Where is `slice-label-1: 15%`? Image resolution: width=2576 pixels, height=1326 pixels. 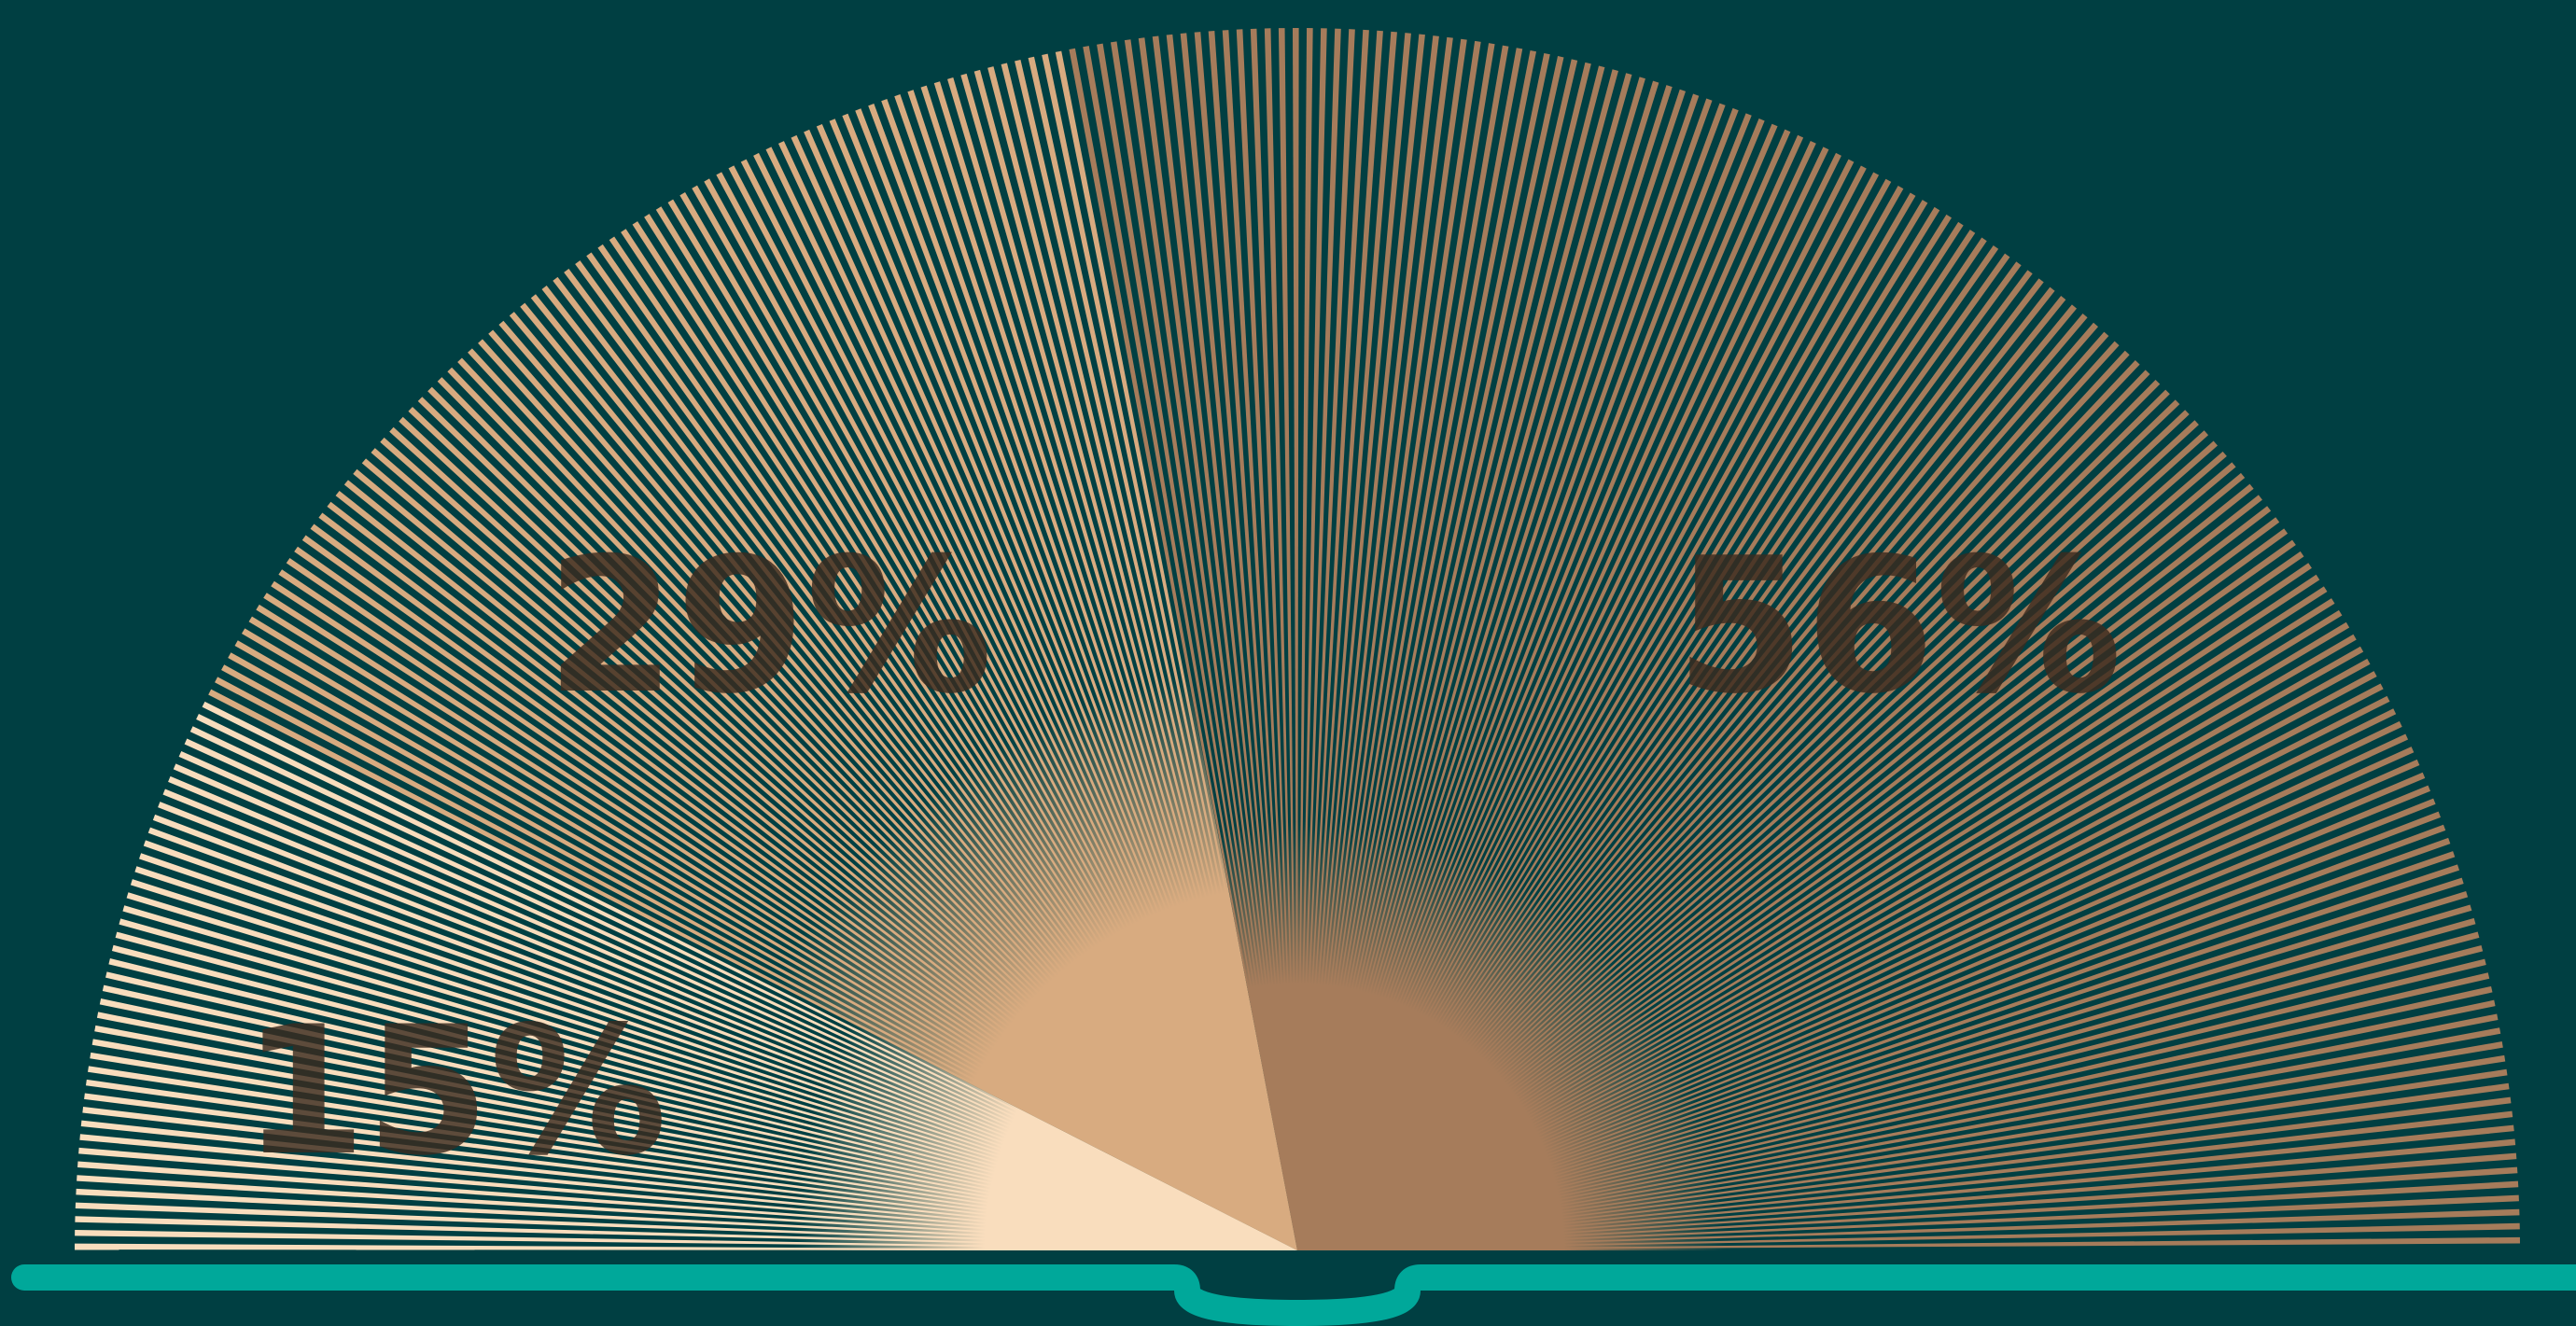
slice-label-1: 15% is located at coordinates (455, 1091).